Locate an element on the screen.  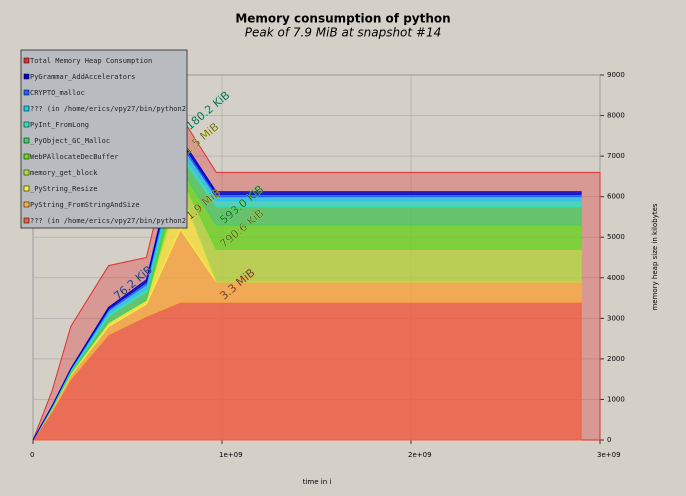
x-tick-label: 2e+09 is located at coordinates (420, 455).